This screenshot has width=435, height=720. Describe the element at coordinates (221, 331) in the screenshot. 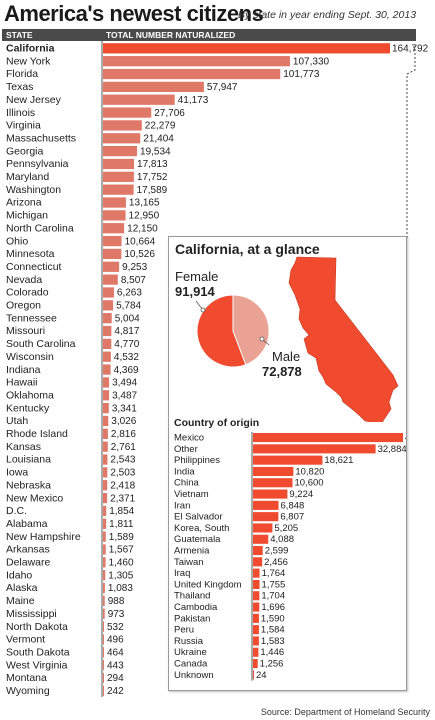

I see `female-slice` at that location.